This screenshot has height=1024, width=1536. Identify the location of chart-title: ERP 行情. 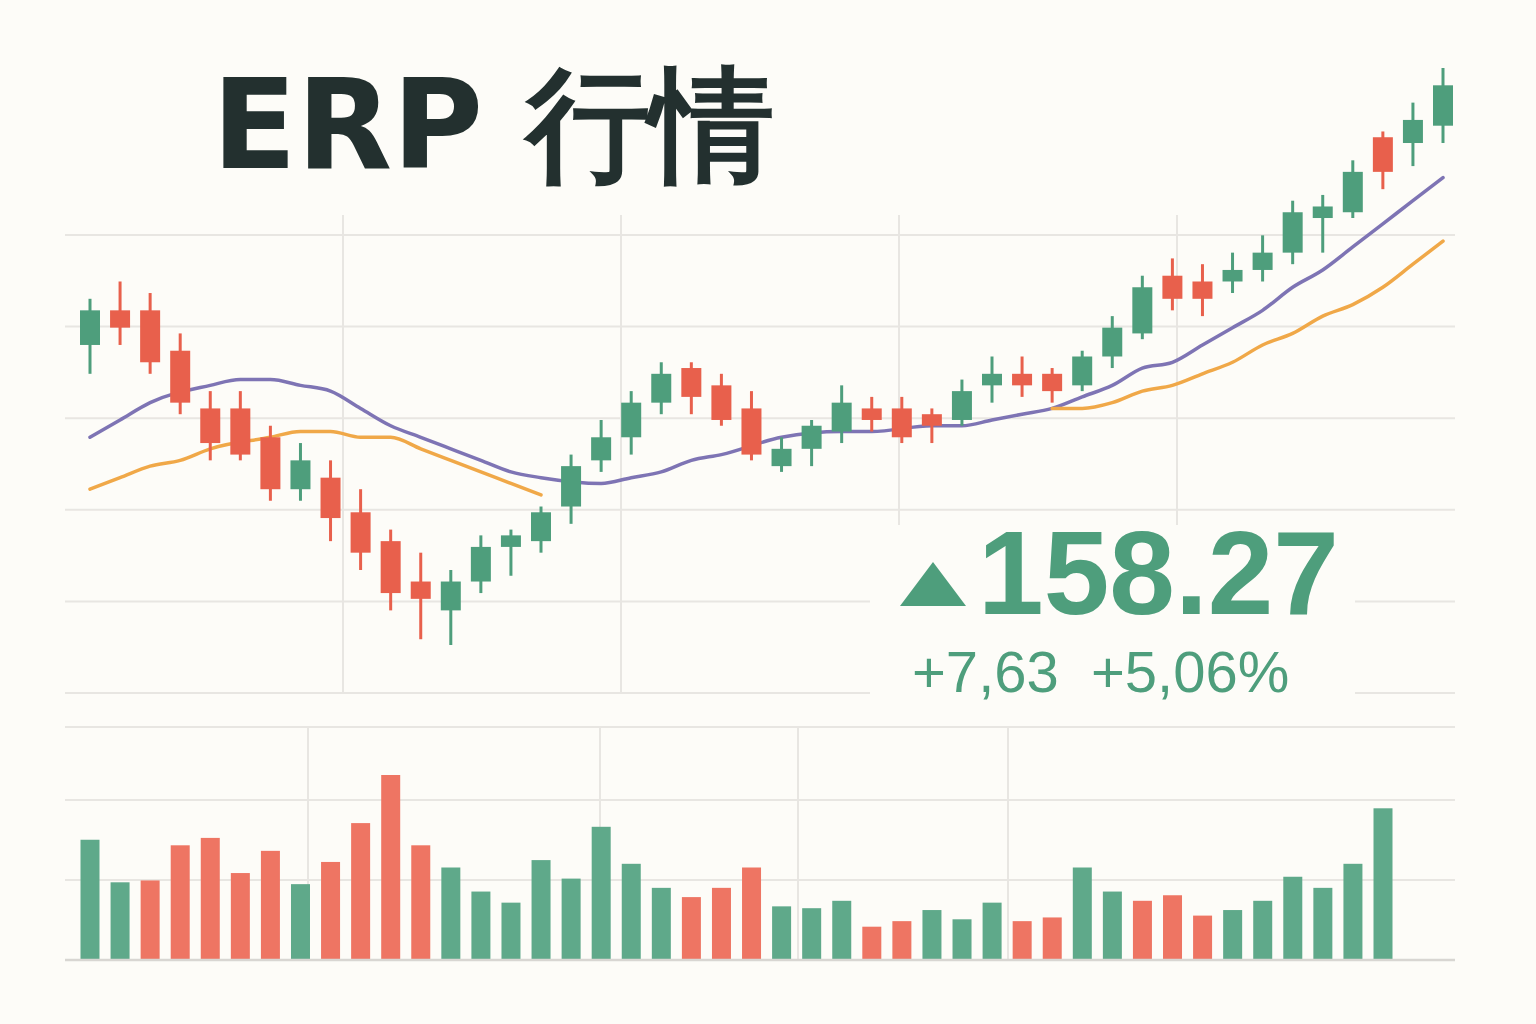
(493, 125).